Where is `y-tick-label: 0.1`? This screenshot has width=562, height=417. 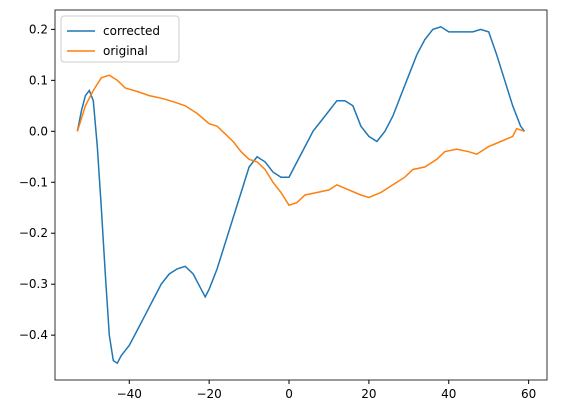 y-tick-label: 0.1 is located at coordinates (38, 80).